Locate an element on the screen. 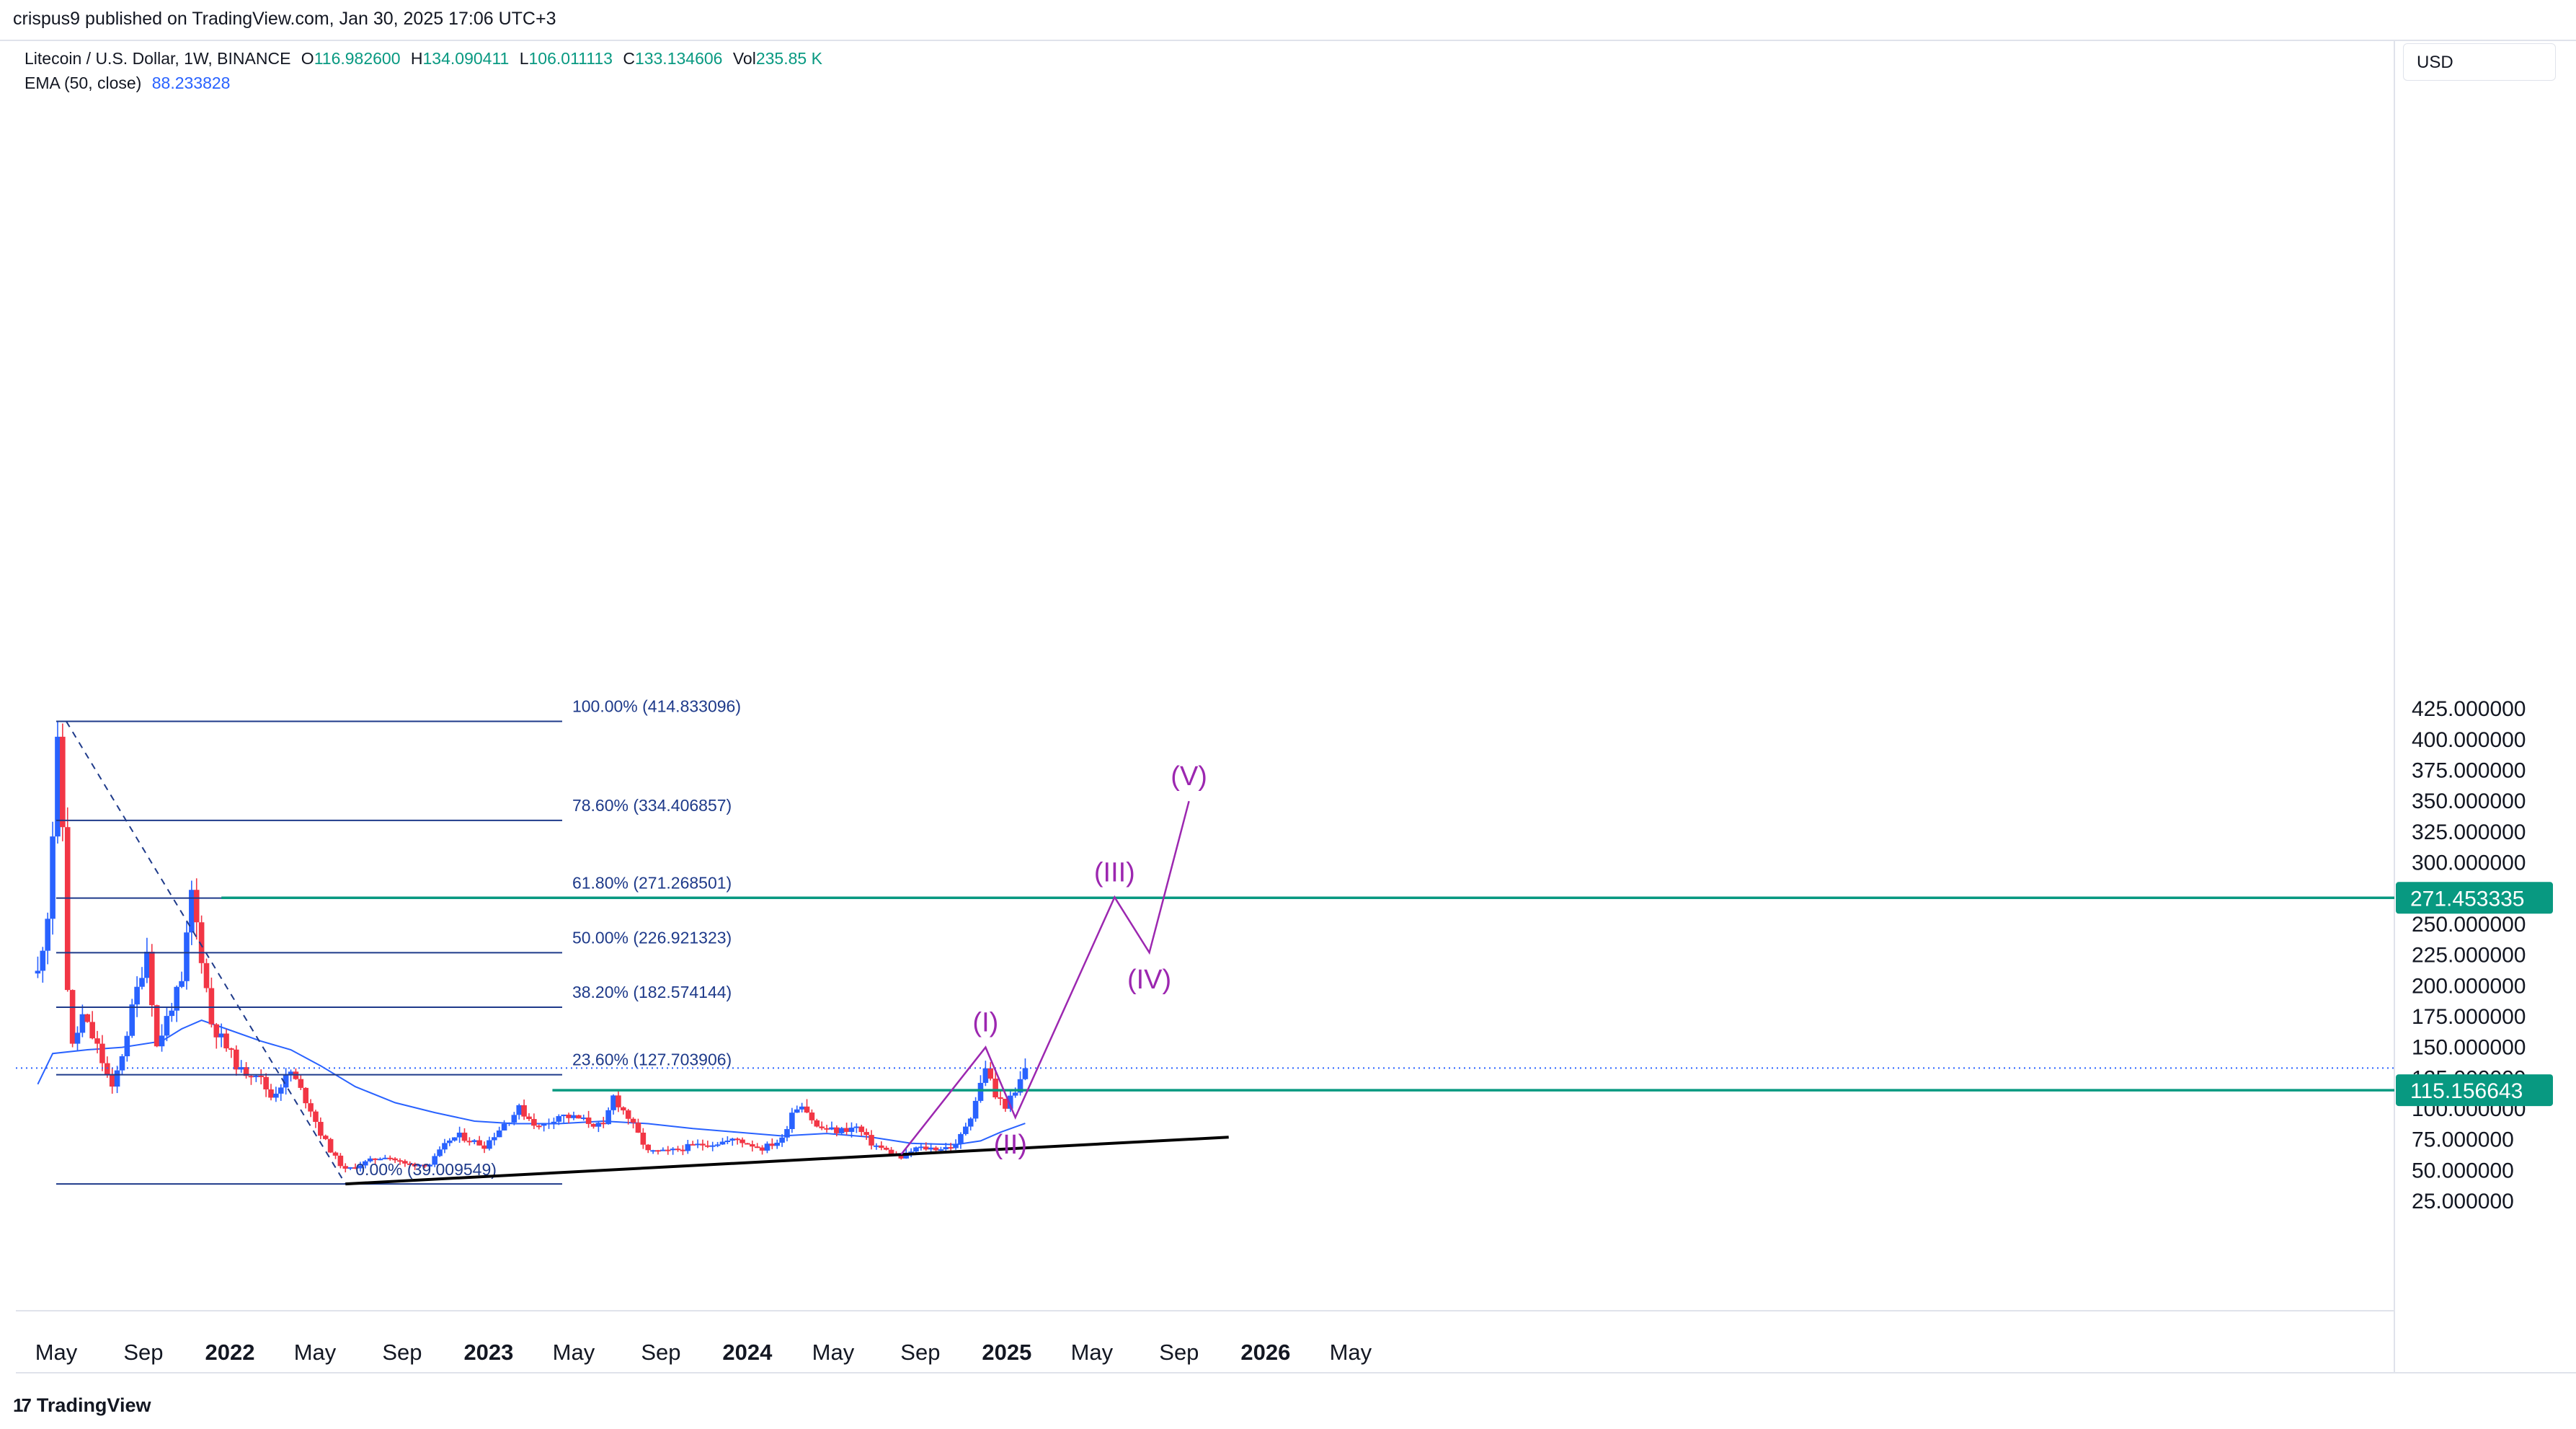 This screenshot has width=2576, height=1429. tradingview-logo: 17 TradingView is located at coordinates (82, 1406).